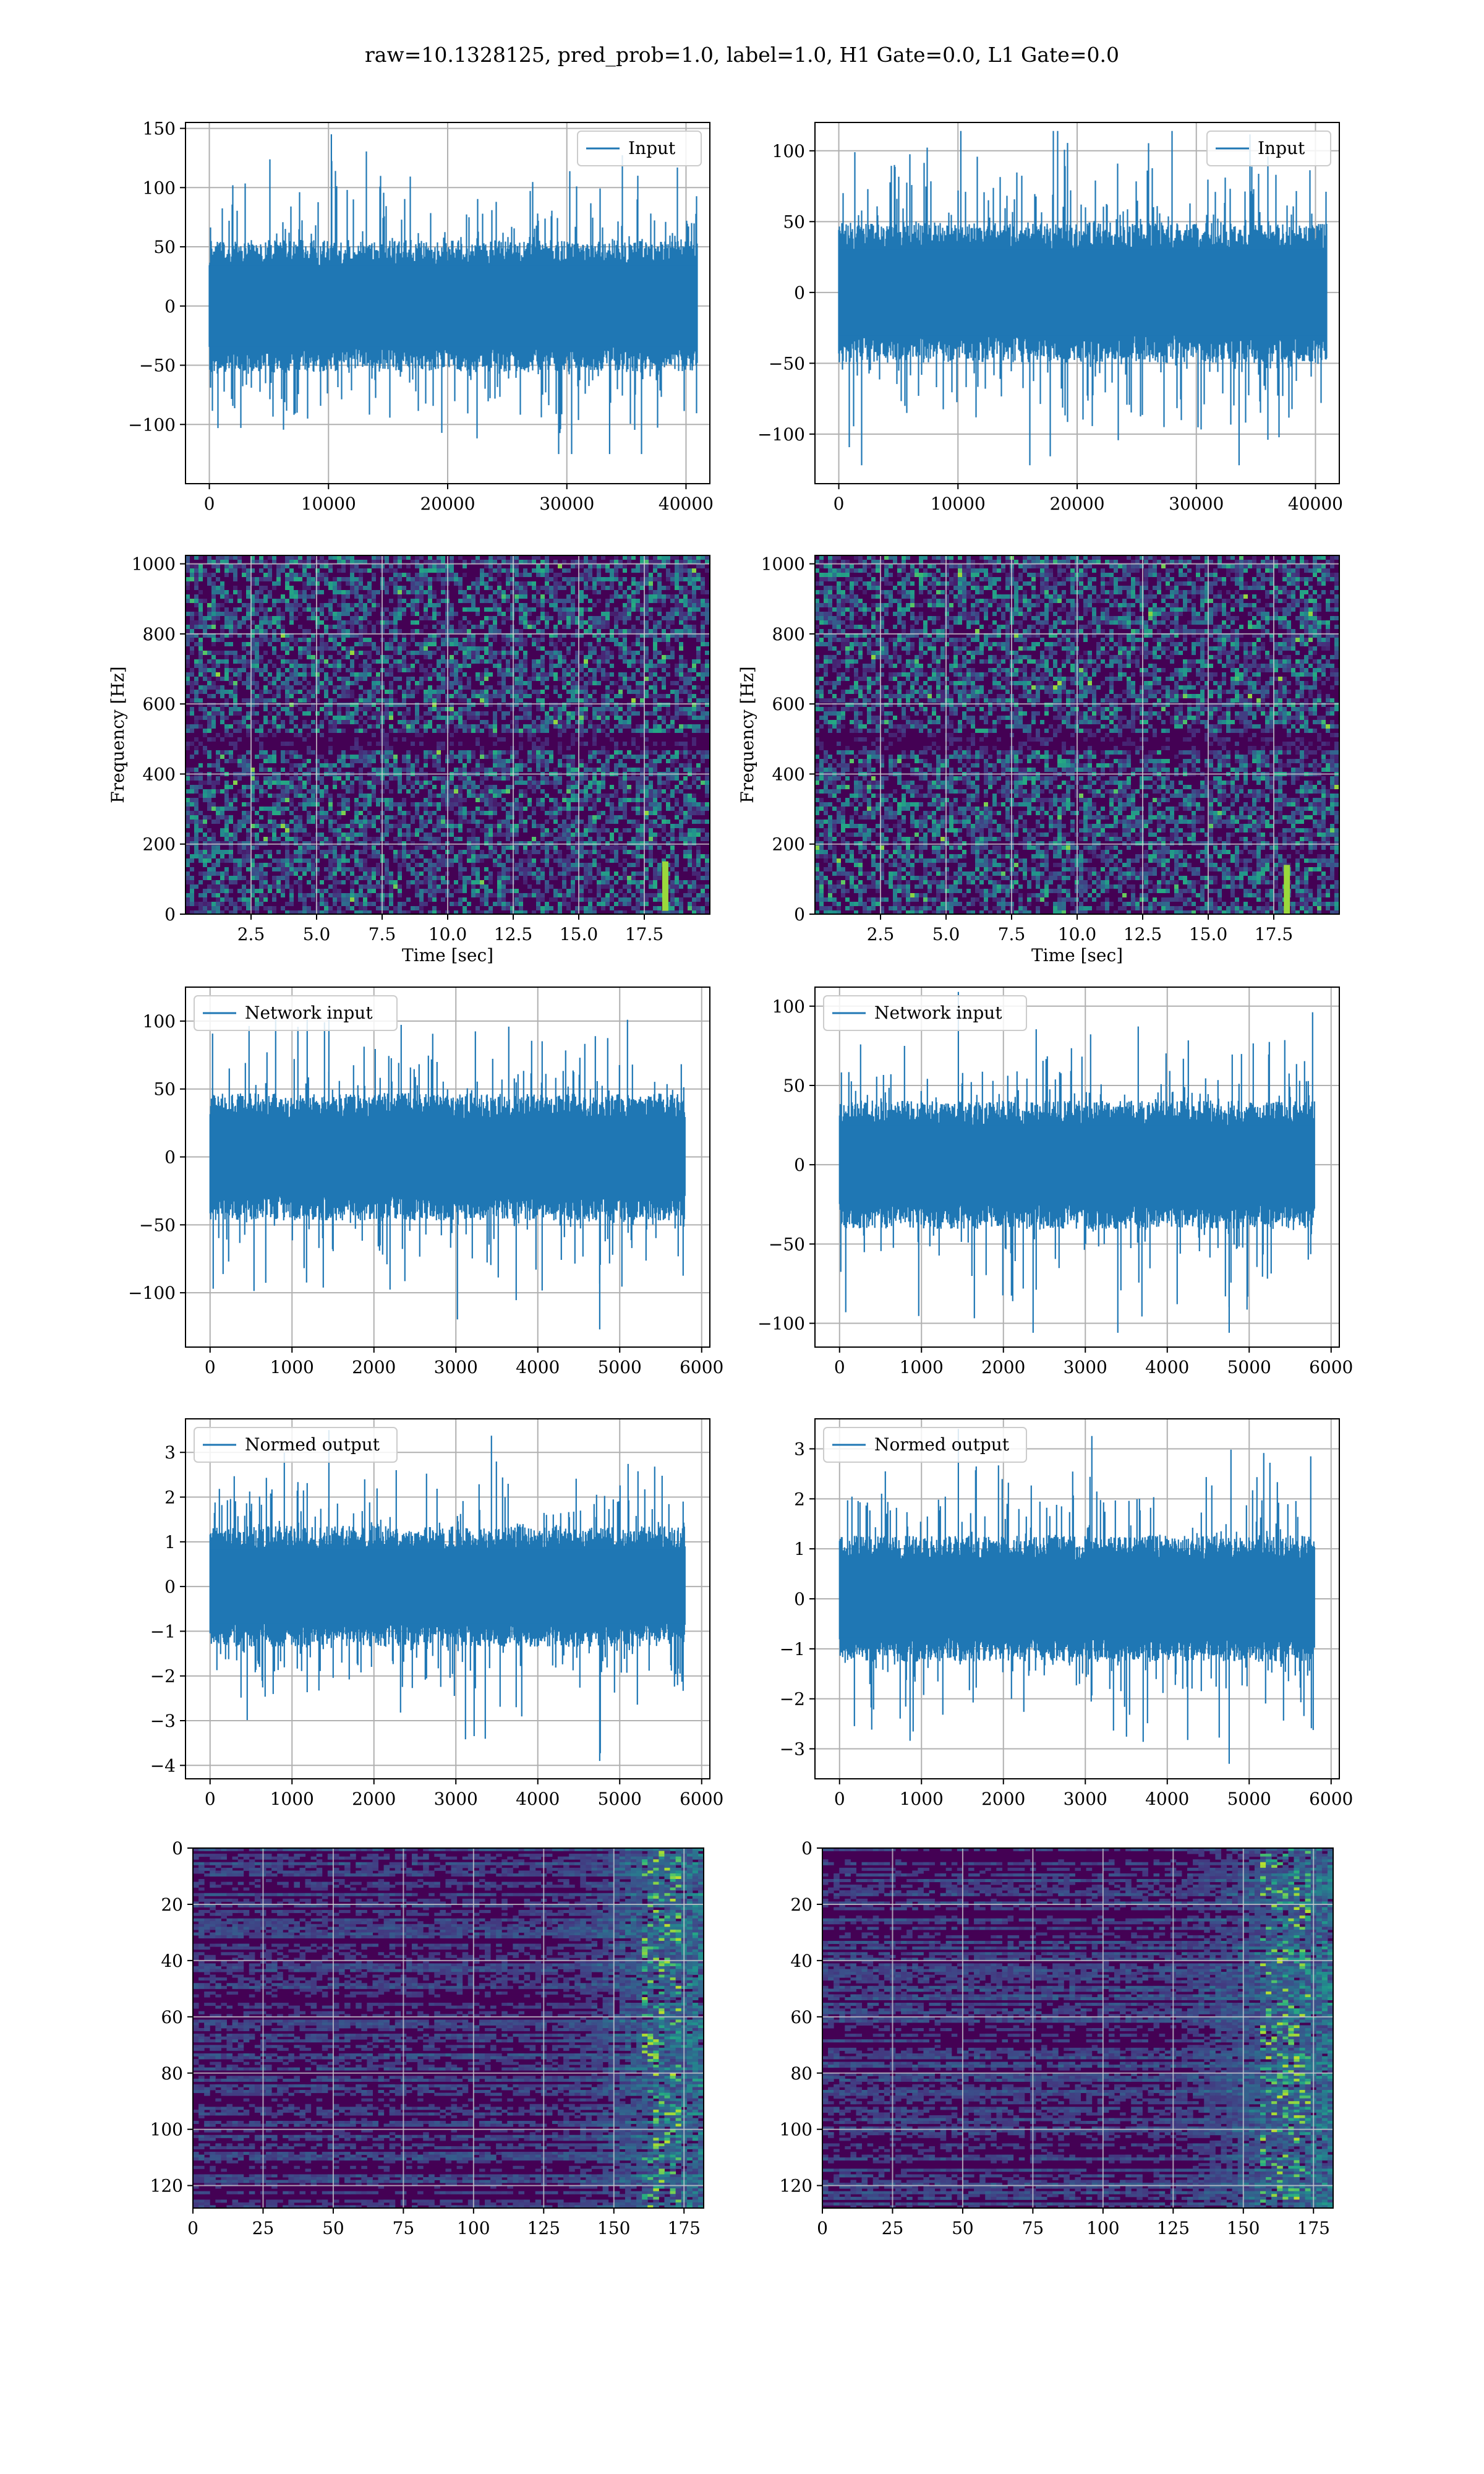 This screenshot has height=2474, width=1484. Describe the element at coordinates (538, 1799) in the screenshot. I see `x-tick-label: 4000` at that location.